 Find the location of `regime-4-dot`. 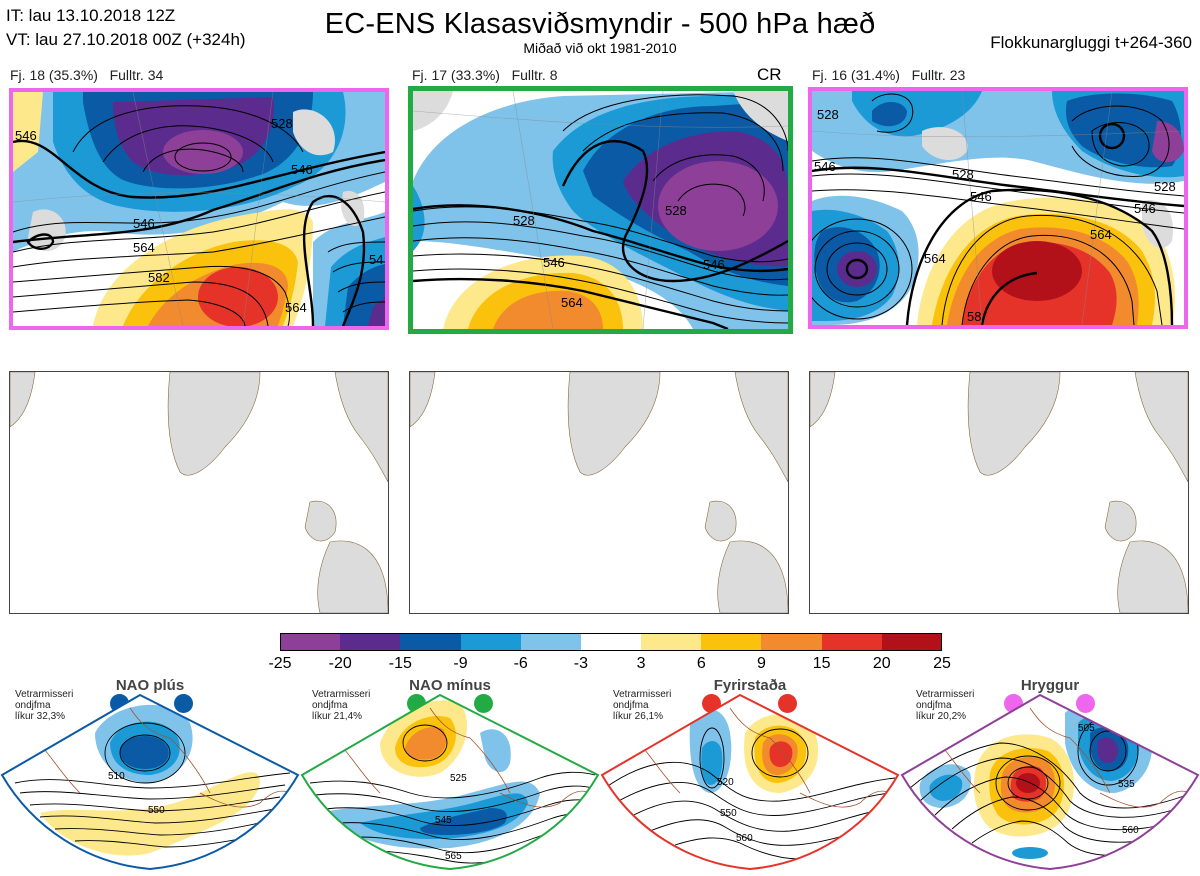

regime-4-dot is located at coordinates (1085, 703).